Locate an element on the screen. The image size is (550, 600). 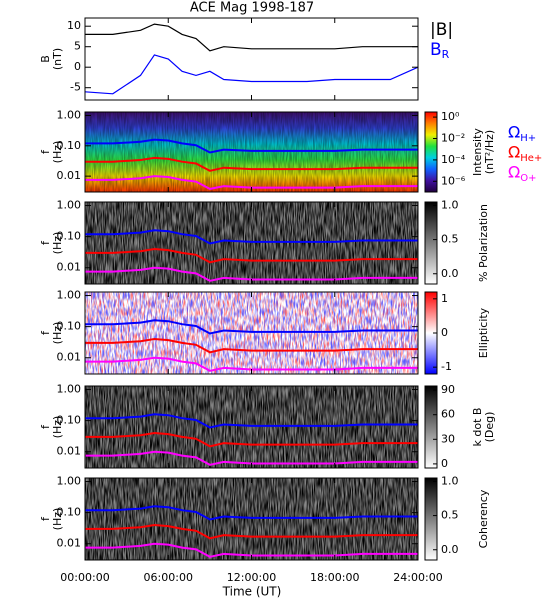
legend-subscript: O+ is located at coordinates (528, 178).